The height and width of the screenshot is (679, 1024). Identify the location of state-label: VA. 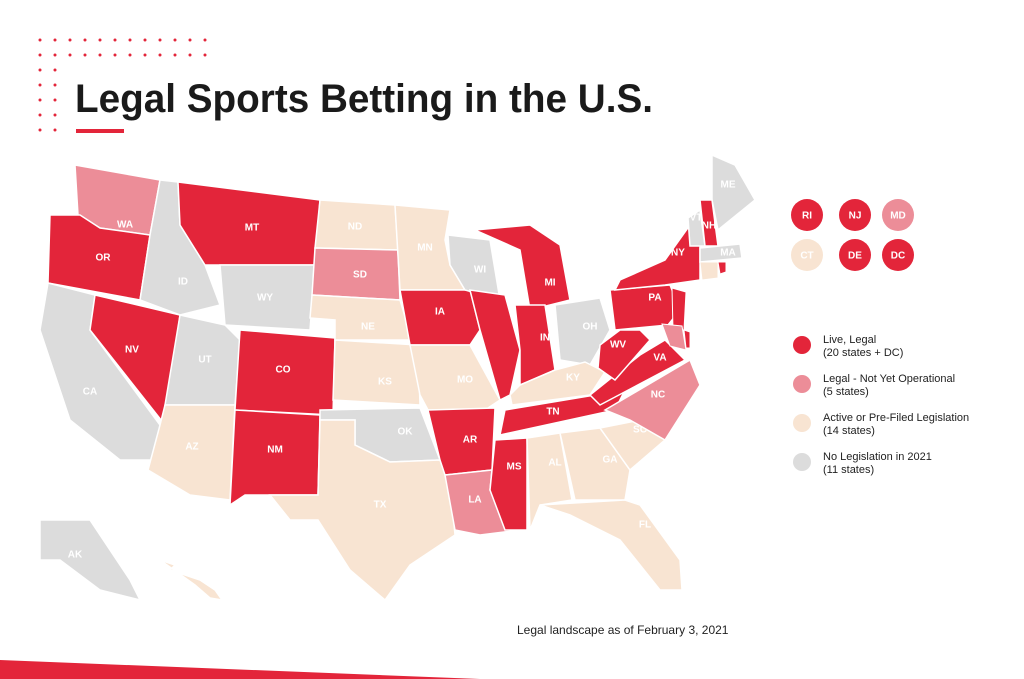
(659, 358).